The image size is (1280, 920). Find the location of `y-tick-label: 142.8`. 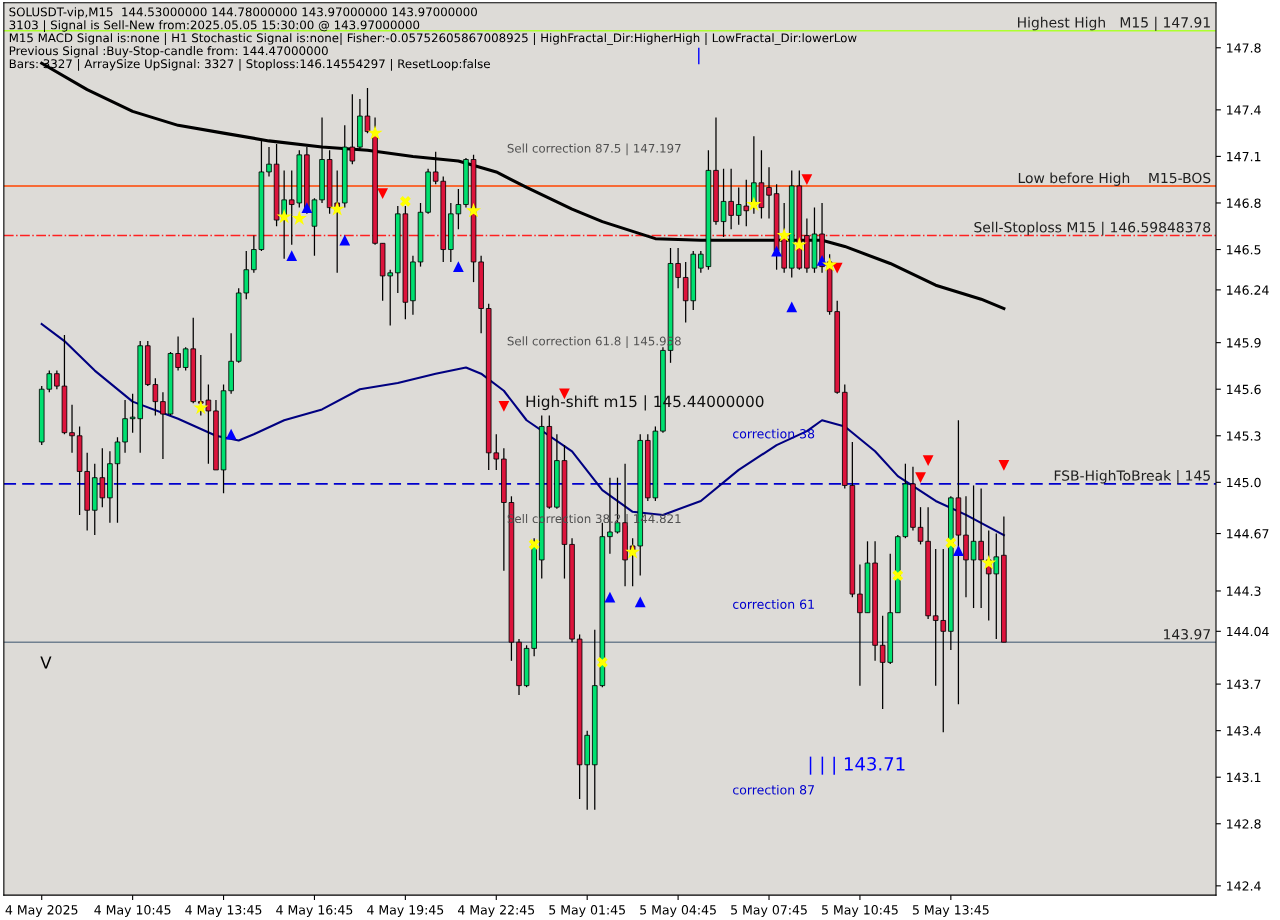

y-tick-label: 142.8 is located at coordinates (1244, 824).